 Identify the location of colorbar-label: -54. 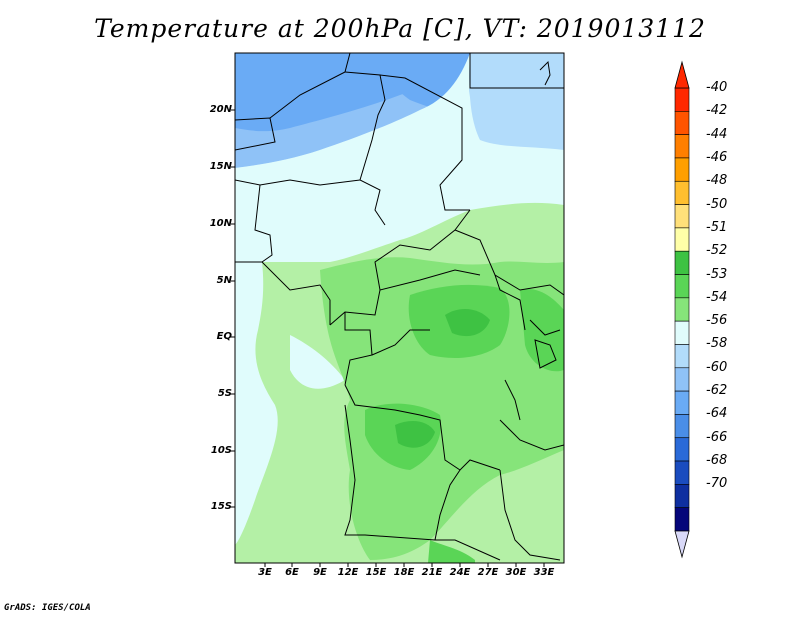
(717, 297).